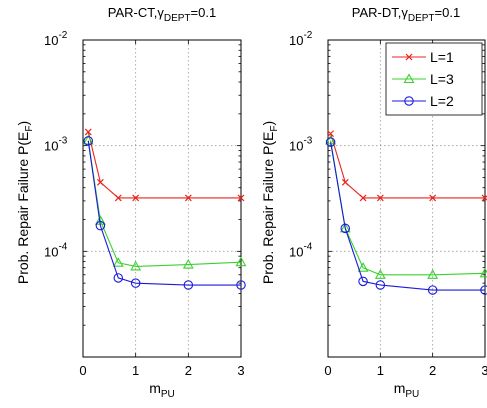 Image resolution: width=487 pixels, height=408 pixels. I want to click on legend-label: L=2, so click(442, 101).